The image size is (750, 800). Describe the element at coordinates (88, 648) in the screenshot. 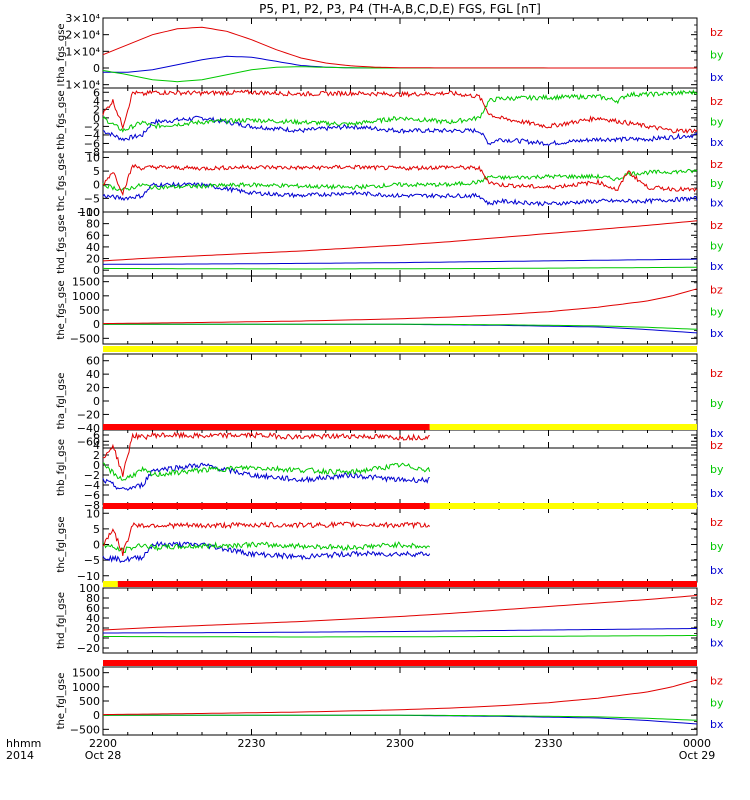

I see `y-tick-label: −20` at that location.